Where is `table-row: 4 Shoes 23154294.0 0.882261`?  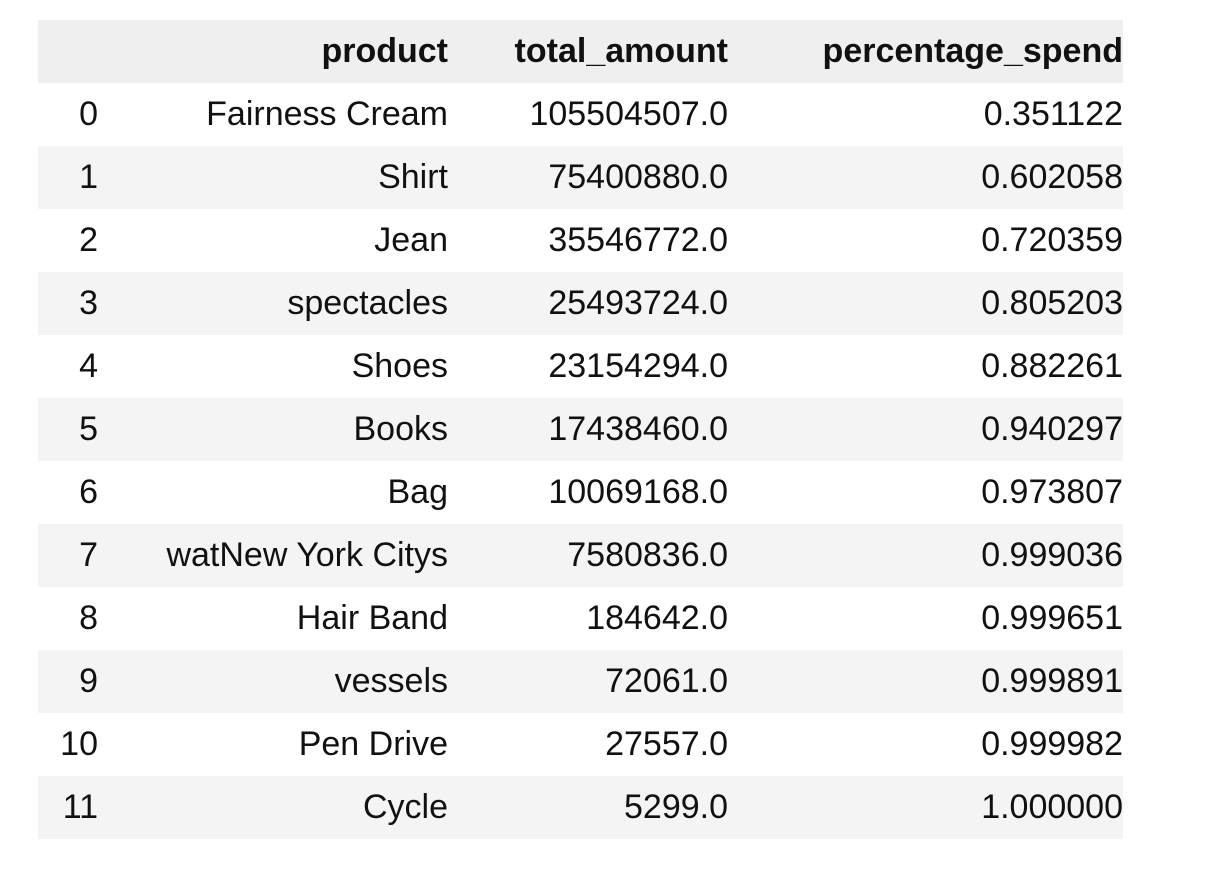 table-row: 4 Shoes 23154294.0 0.882261 is located at coordinates (580, 366).